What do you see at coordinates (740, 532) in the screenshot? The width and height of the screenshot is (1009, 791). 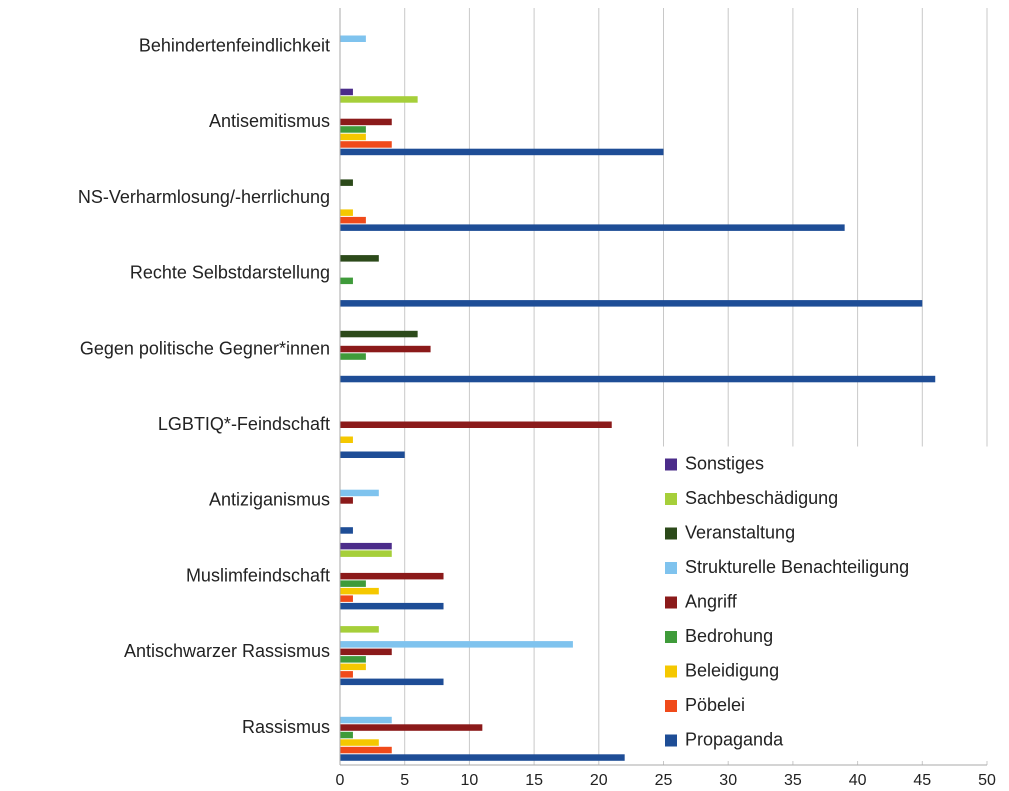 I see `legend-label: Veranstaltung` at bounding box center [740, 532].